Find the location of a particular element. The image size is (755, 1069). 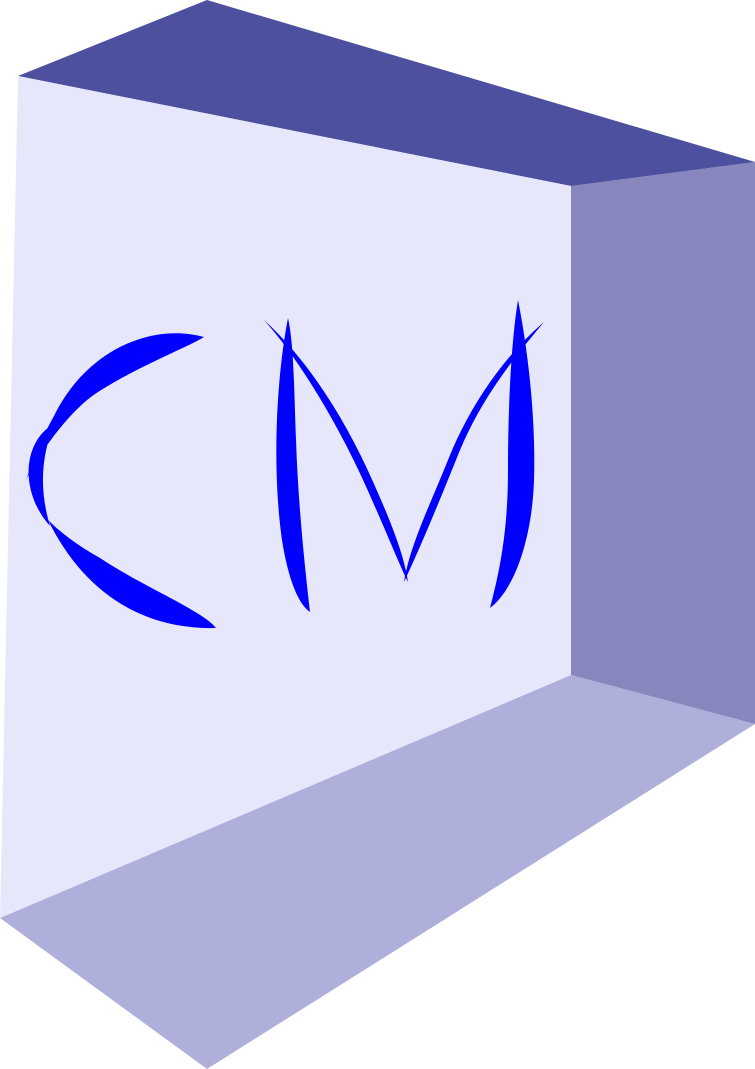

letter-m-right-stem is located at coordinates (512, 454).